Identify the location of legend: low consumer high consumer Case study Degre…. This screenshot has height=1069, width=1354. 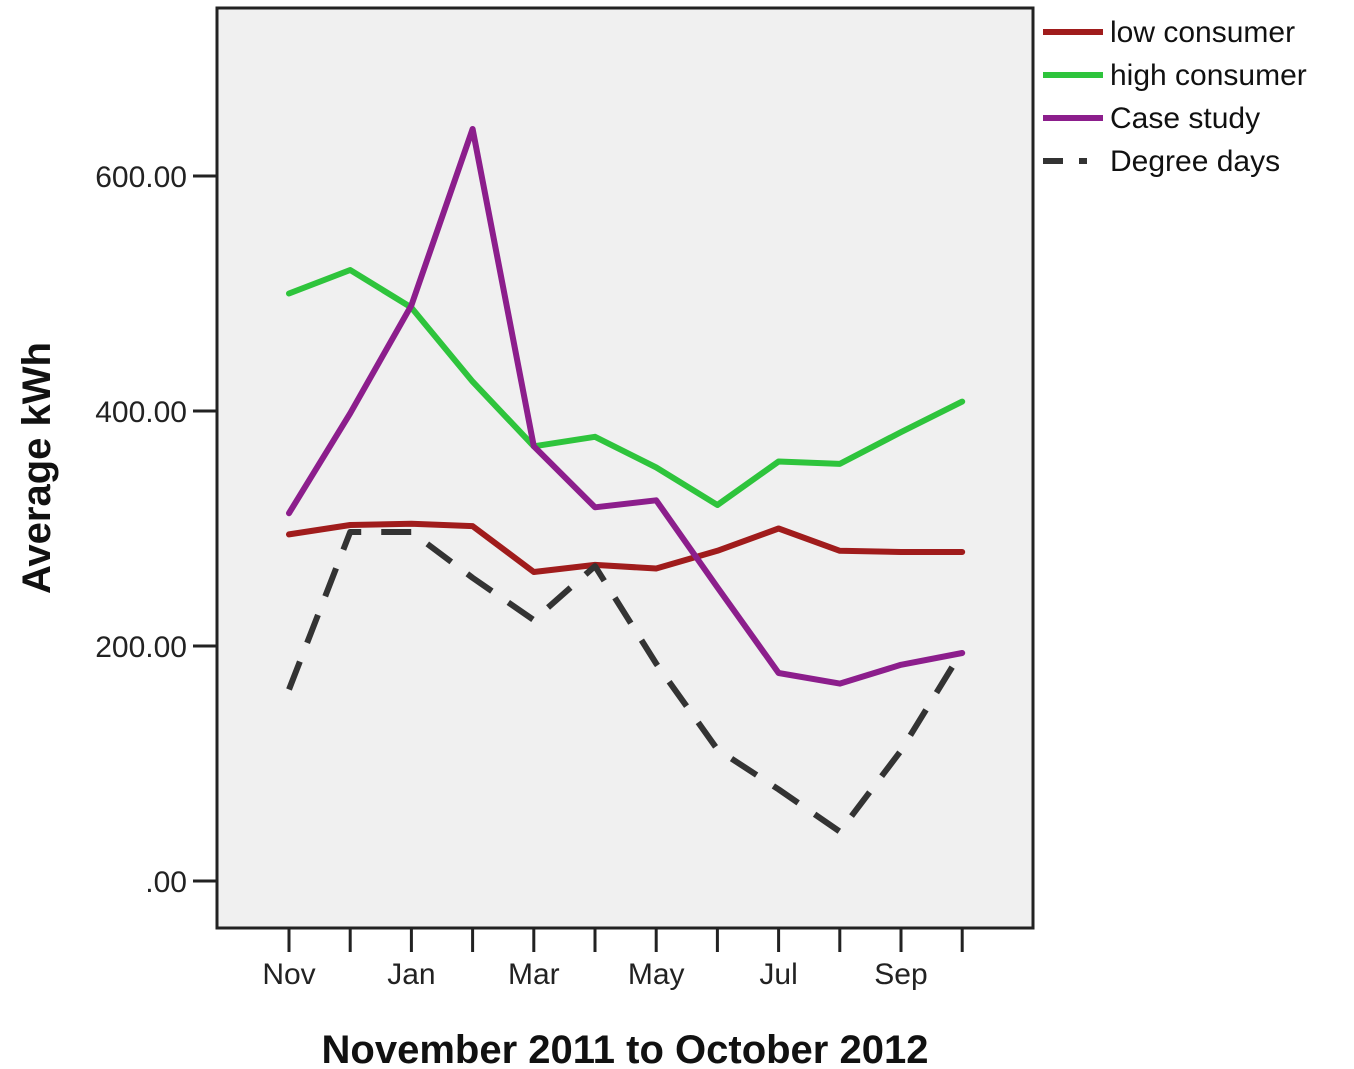
(1175, 97).